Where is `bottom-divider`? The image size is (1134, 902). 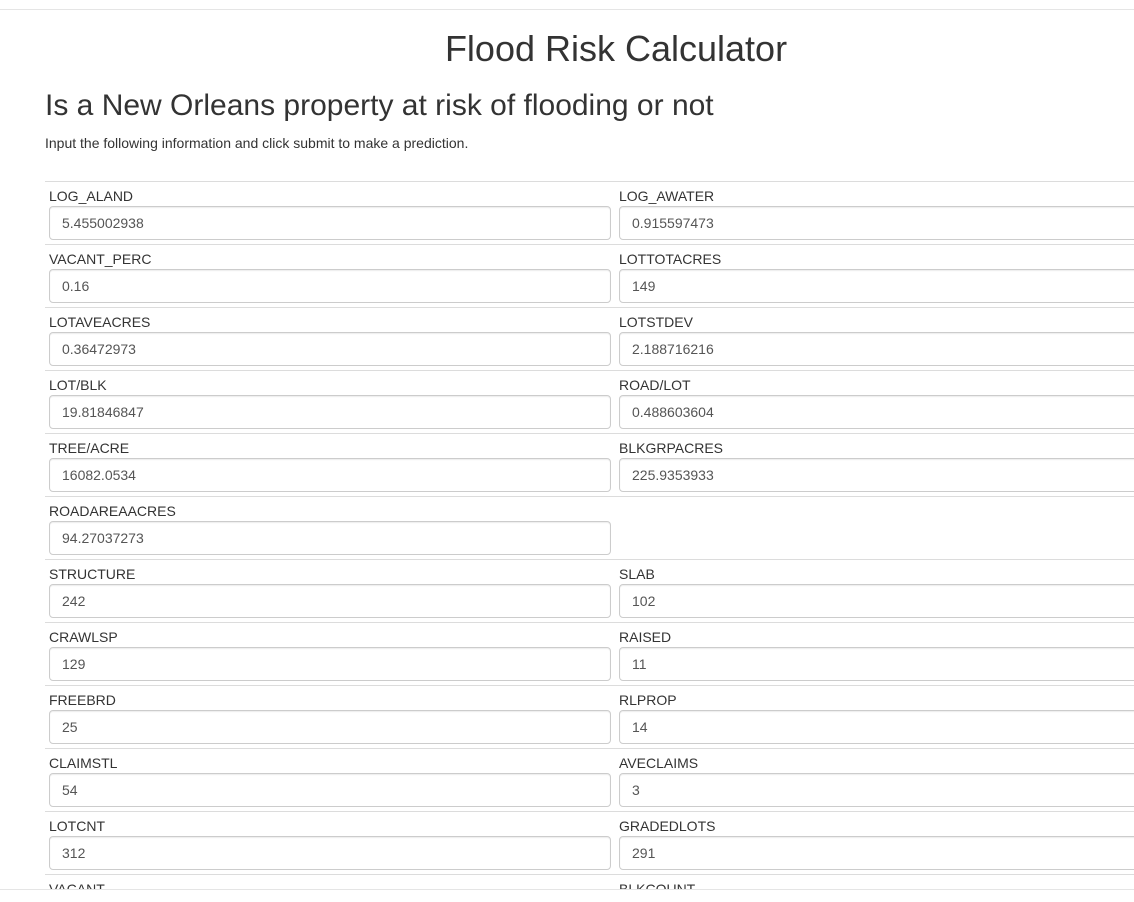
bottom-divider is located at coordinates (567, 889).